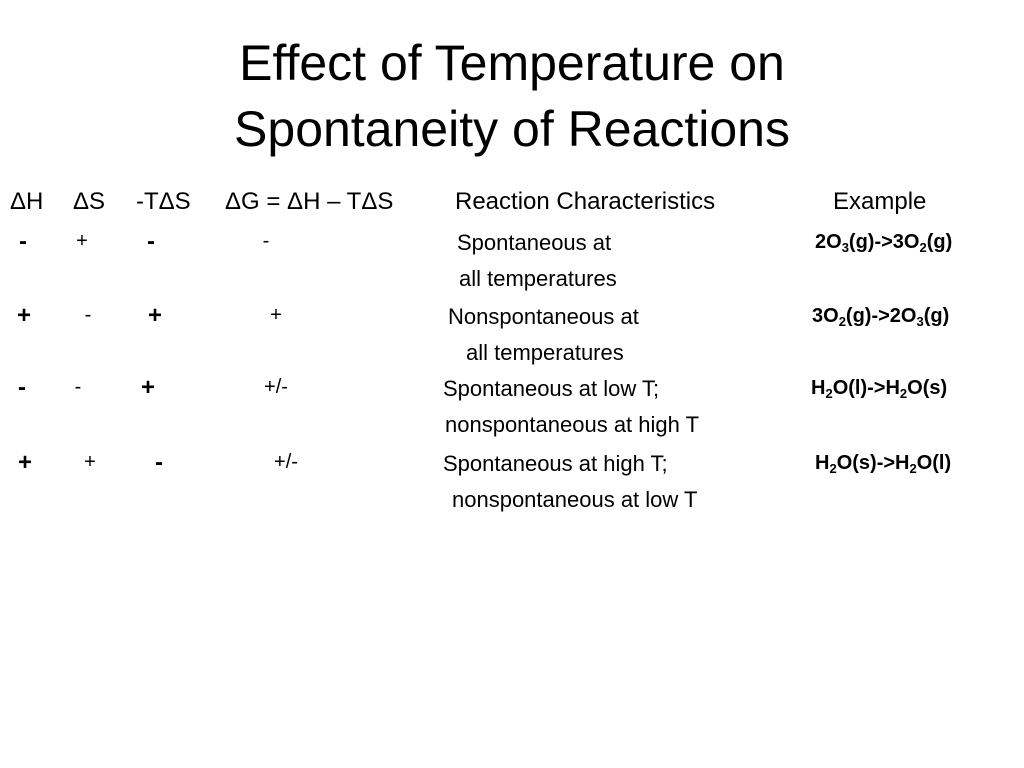 This screenshot has height=768, width=1024. Describe the element at coordinates (873, 463) in the screenshot. I see `formula-part: O(s)->H` at that location.